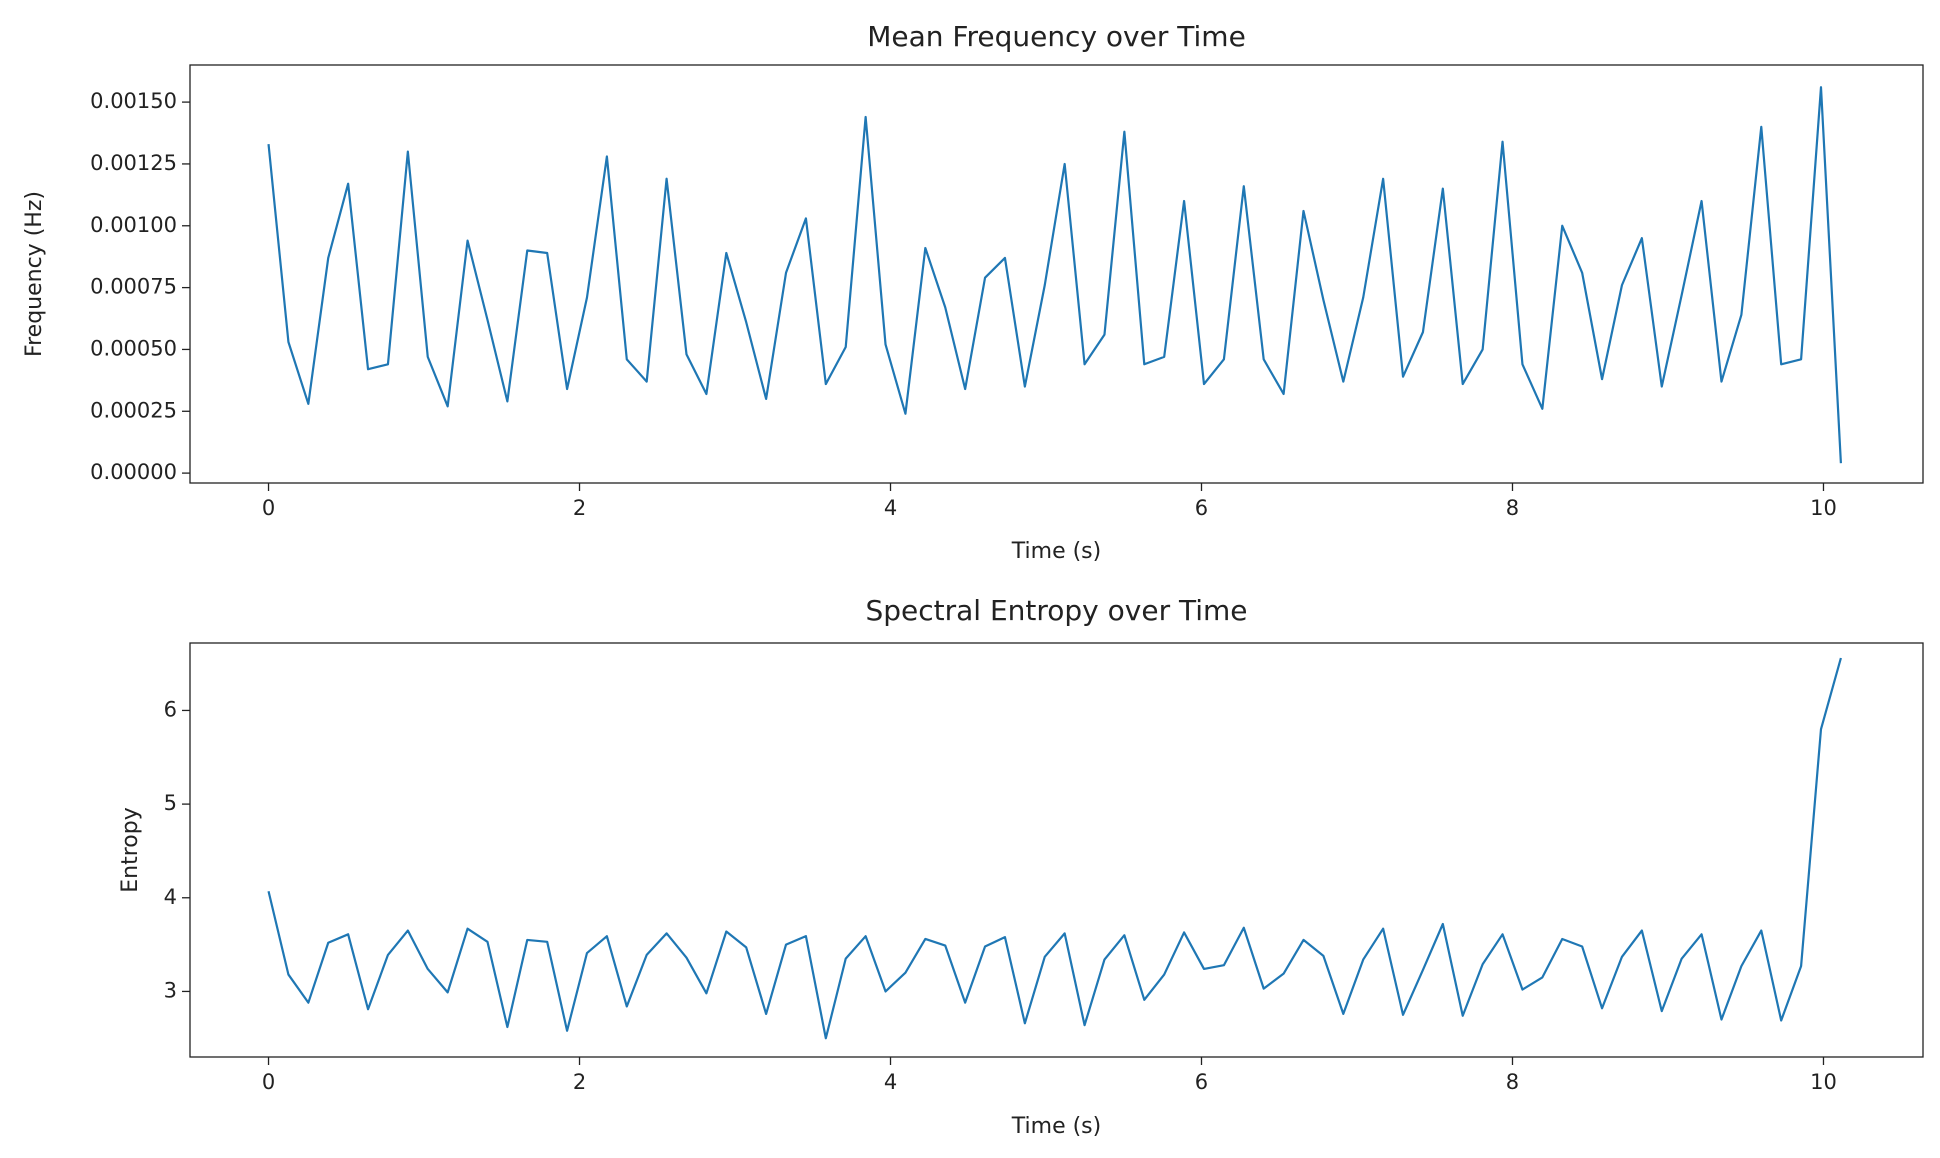  What do you see at coordinates (1056, 36) in the screenshot?
I see `chart-title: Mean Frequency over Time` at bounding box center [1056, 36].